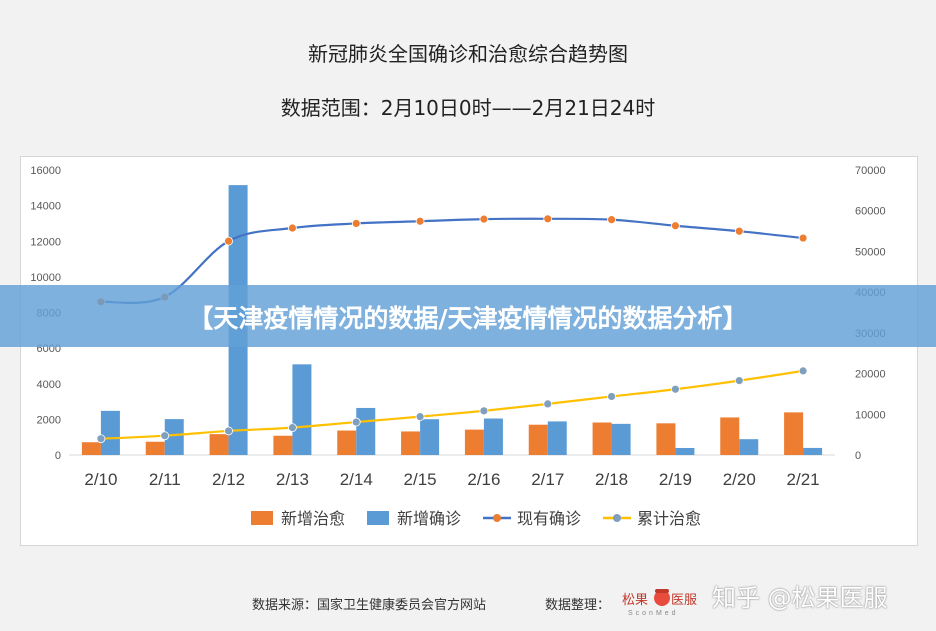  What do you see at coordinates (369, 605) in the screenshot?
I see `source-note: 数据来源：国家卫生健康委员会官方网站` at bounding box center [369, 605].